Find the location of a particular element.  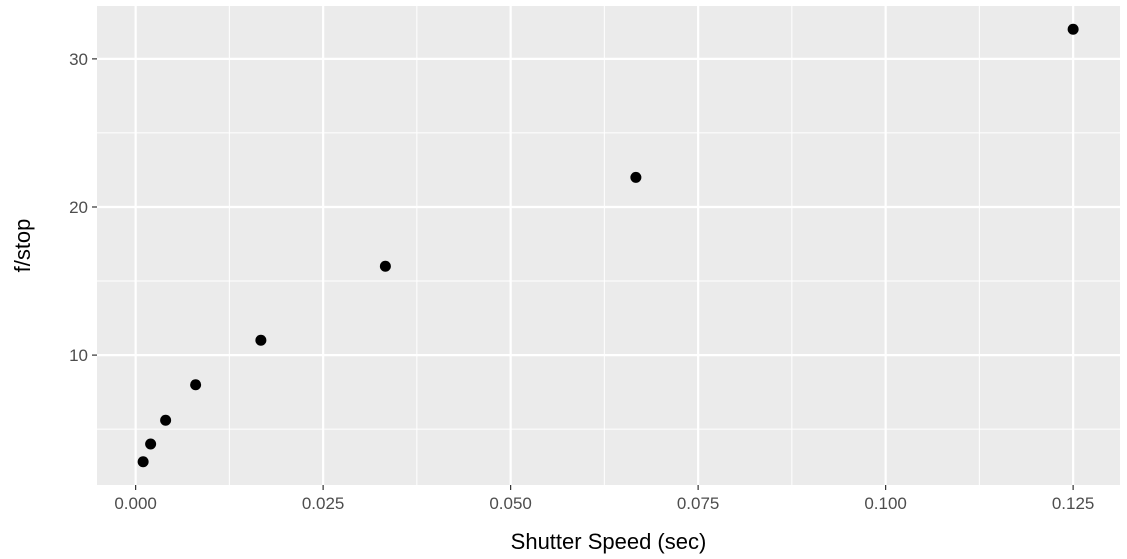

y-tick-label: 20 is located at coordinates (78, 207).